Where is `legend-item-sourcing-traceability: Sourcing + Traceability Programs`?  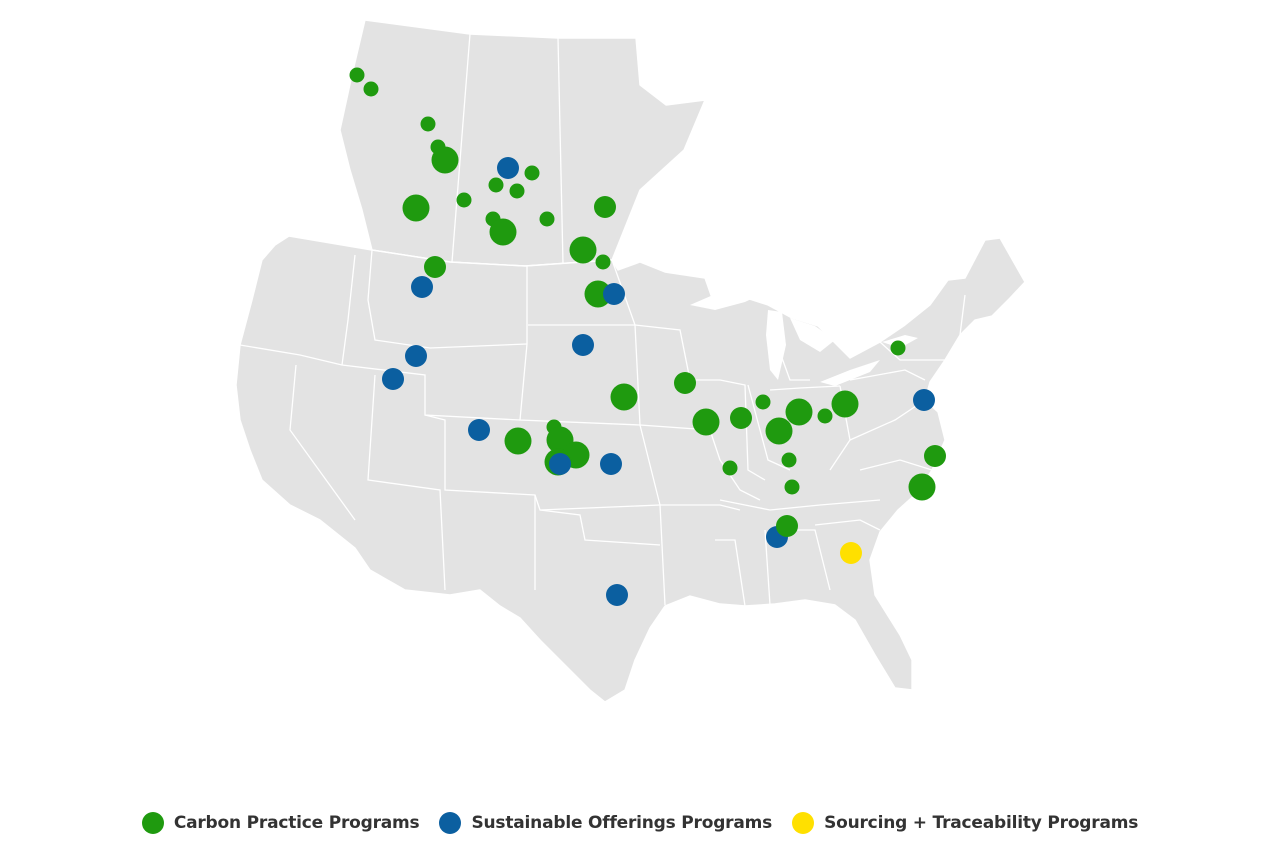 legend-item-sourcing-traceability: Sourcing + Traceability Programs is located at coordinates (965, 823).